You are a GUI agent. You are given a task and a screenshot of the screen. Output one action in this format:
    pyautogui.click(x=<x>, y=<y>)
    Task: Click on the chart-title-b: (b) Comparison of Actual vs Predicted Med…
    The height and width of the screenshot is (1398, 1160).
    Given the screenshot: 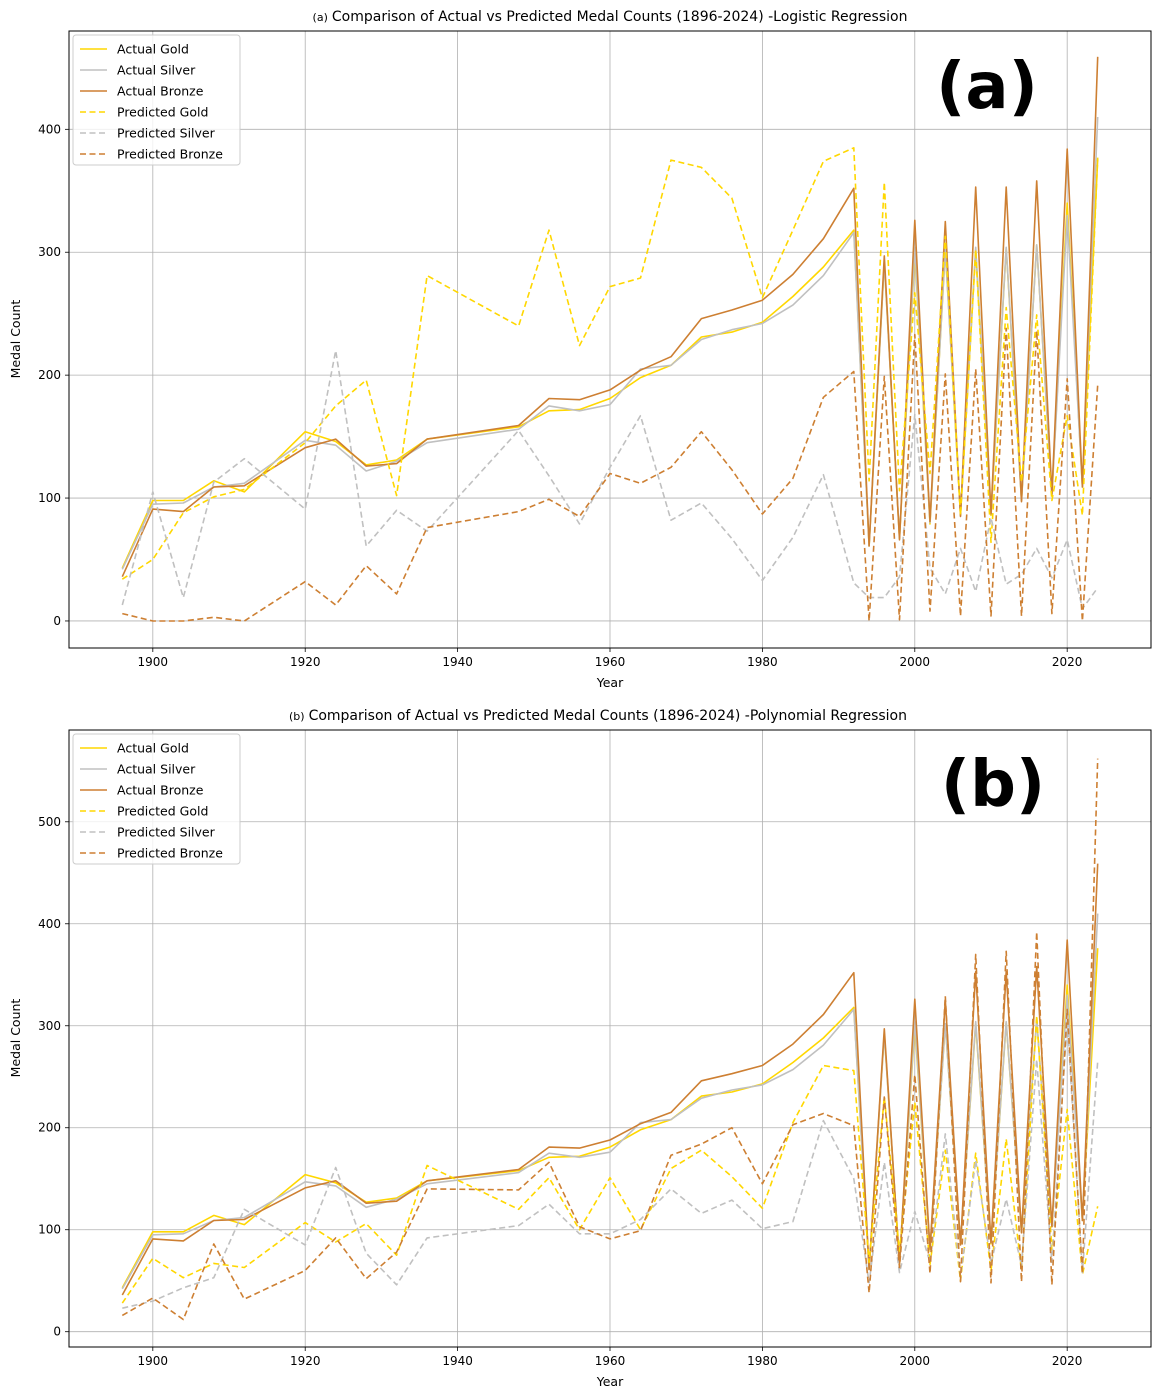 What is the action you would take?
    pyautogui.click(x=598, y=716)
    